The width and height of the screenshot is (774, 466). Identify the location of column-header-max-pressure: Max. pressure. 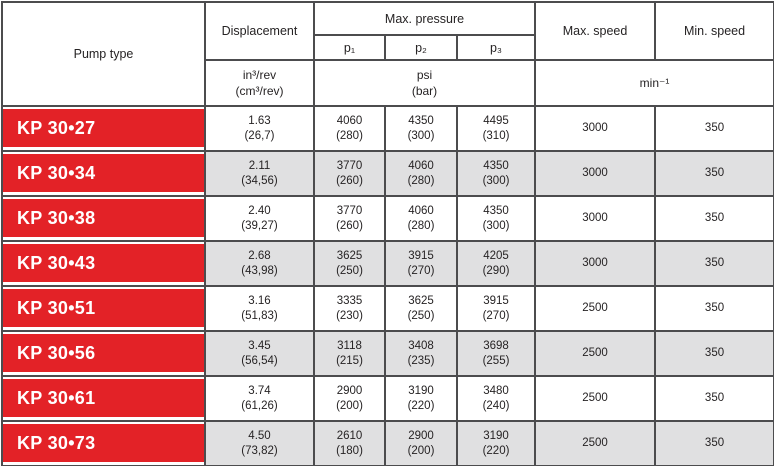
(424, 18).